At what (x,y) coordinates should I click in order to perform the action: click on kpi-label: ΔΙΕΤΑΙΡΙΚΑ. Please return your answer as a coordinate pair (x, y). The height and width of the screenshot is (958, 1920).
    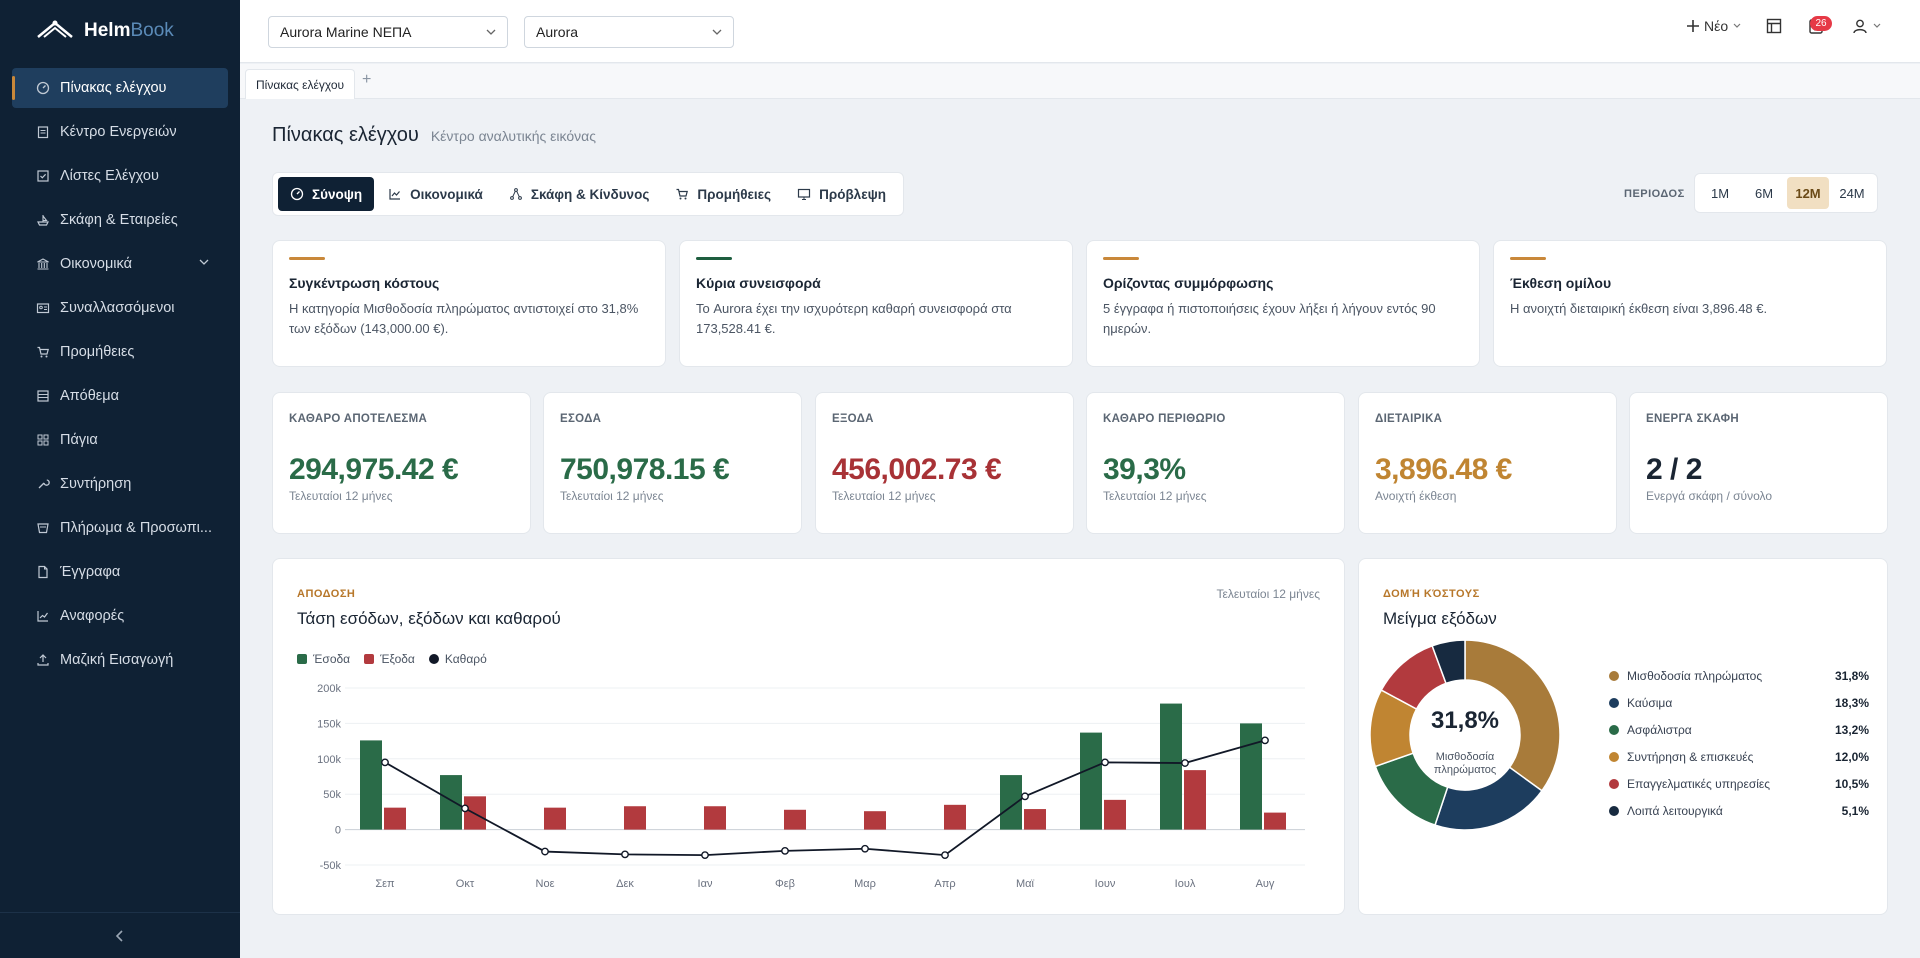
    Looking at the image, I should click on (1409, 419).